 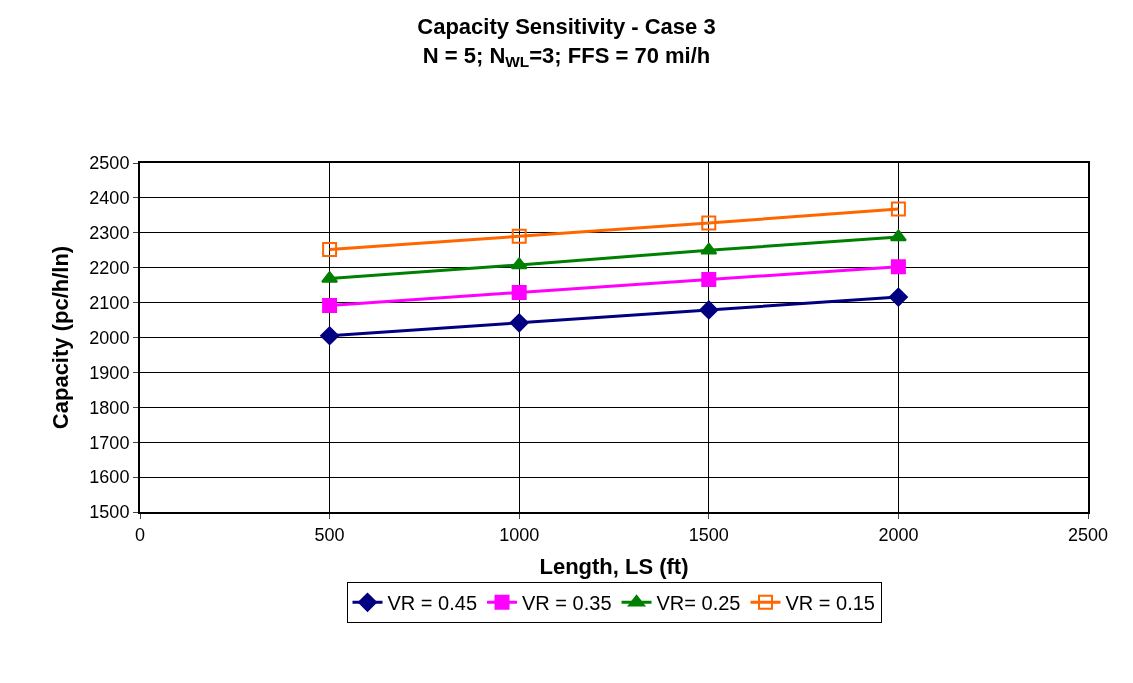 I want to click on x-tick-label: 500, so click(x=329, y=534).